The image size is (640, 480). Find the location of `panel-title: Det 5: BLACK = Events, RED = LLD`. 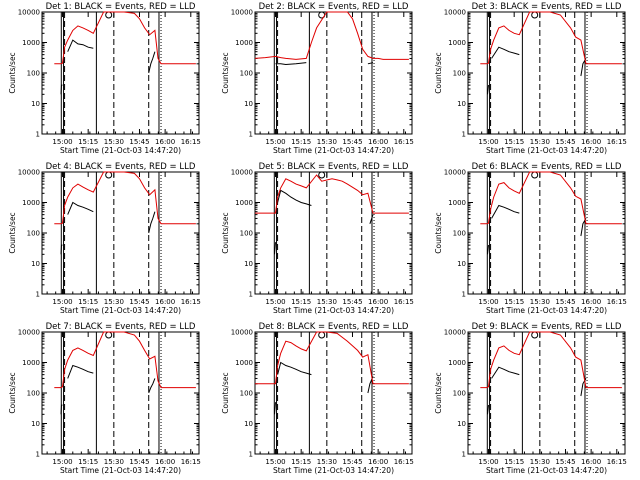

panel-title: Det 5: BLACK = Events, RED = LLD is located at coordinates (334, 167).